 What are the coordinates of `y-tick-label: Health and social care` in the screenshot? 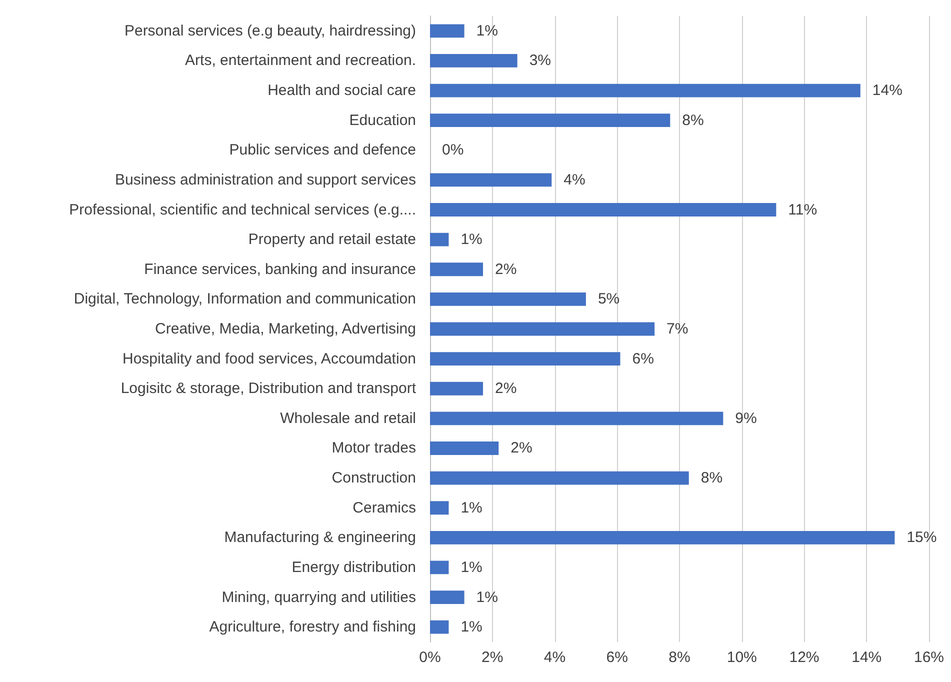 It's located at (342, 91).